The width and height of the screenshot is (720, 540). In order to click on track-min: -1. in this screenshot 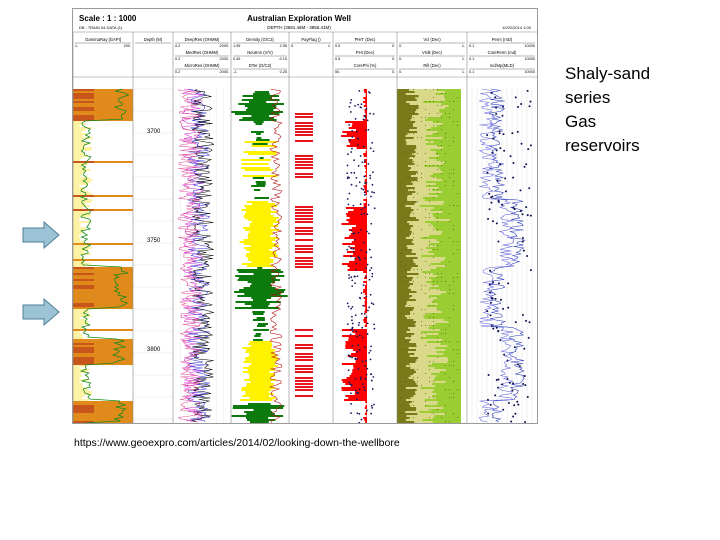, I will do `click(235, 72)`.